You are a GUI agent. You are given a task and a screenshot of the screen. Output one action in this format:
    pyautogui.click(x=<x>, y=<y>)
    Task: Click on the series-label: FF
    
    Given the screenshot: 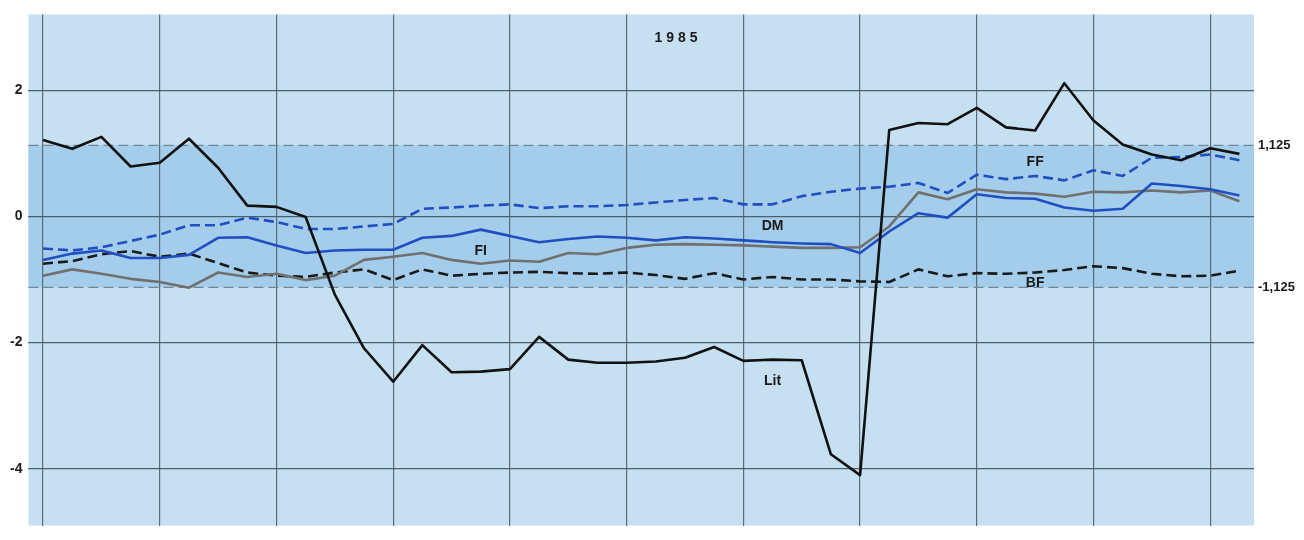 What is the action you would take?
    pyautogui.click(x=1035, y=160)
    